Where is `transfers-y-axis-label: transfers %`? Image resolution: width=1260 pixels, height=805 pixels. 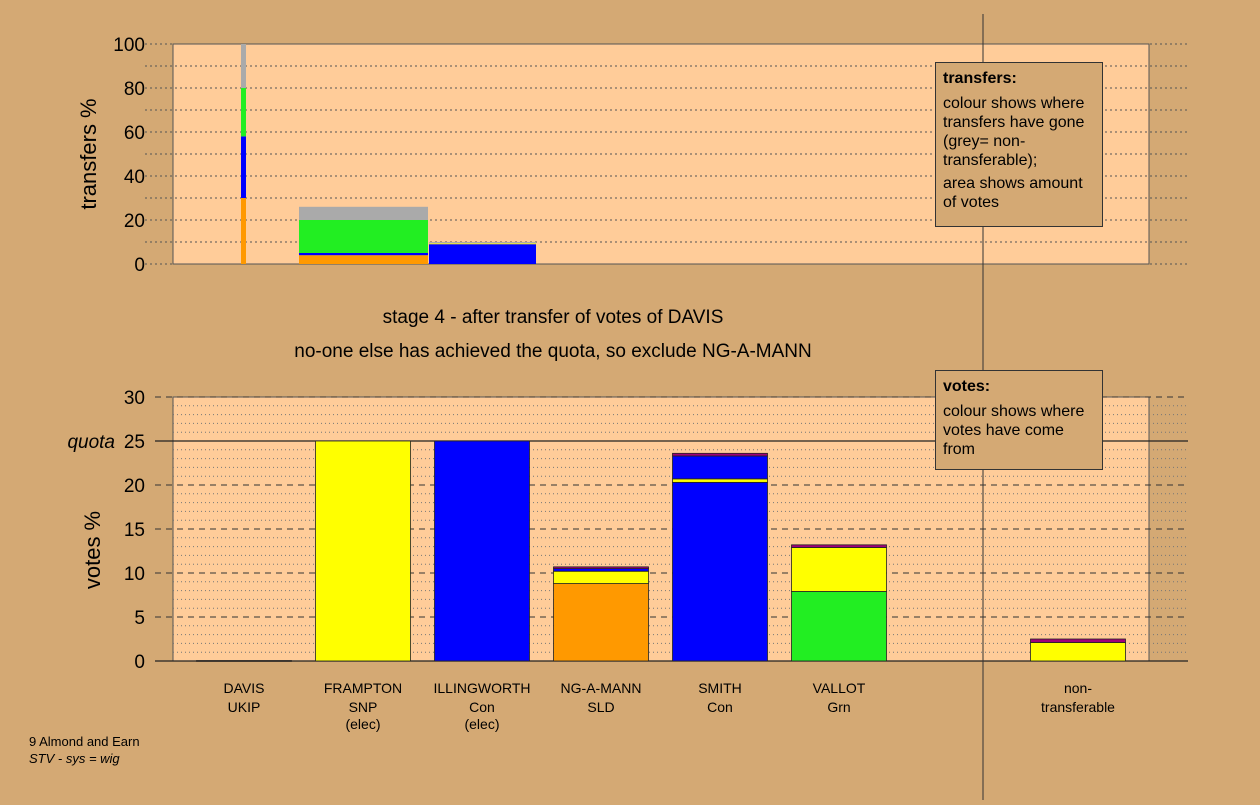
transfers-y-axis-label: transfers % is located at coordinates (88, 153).